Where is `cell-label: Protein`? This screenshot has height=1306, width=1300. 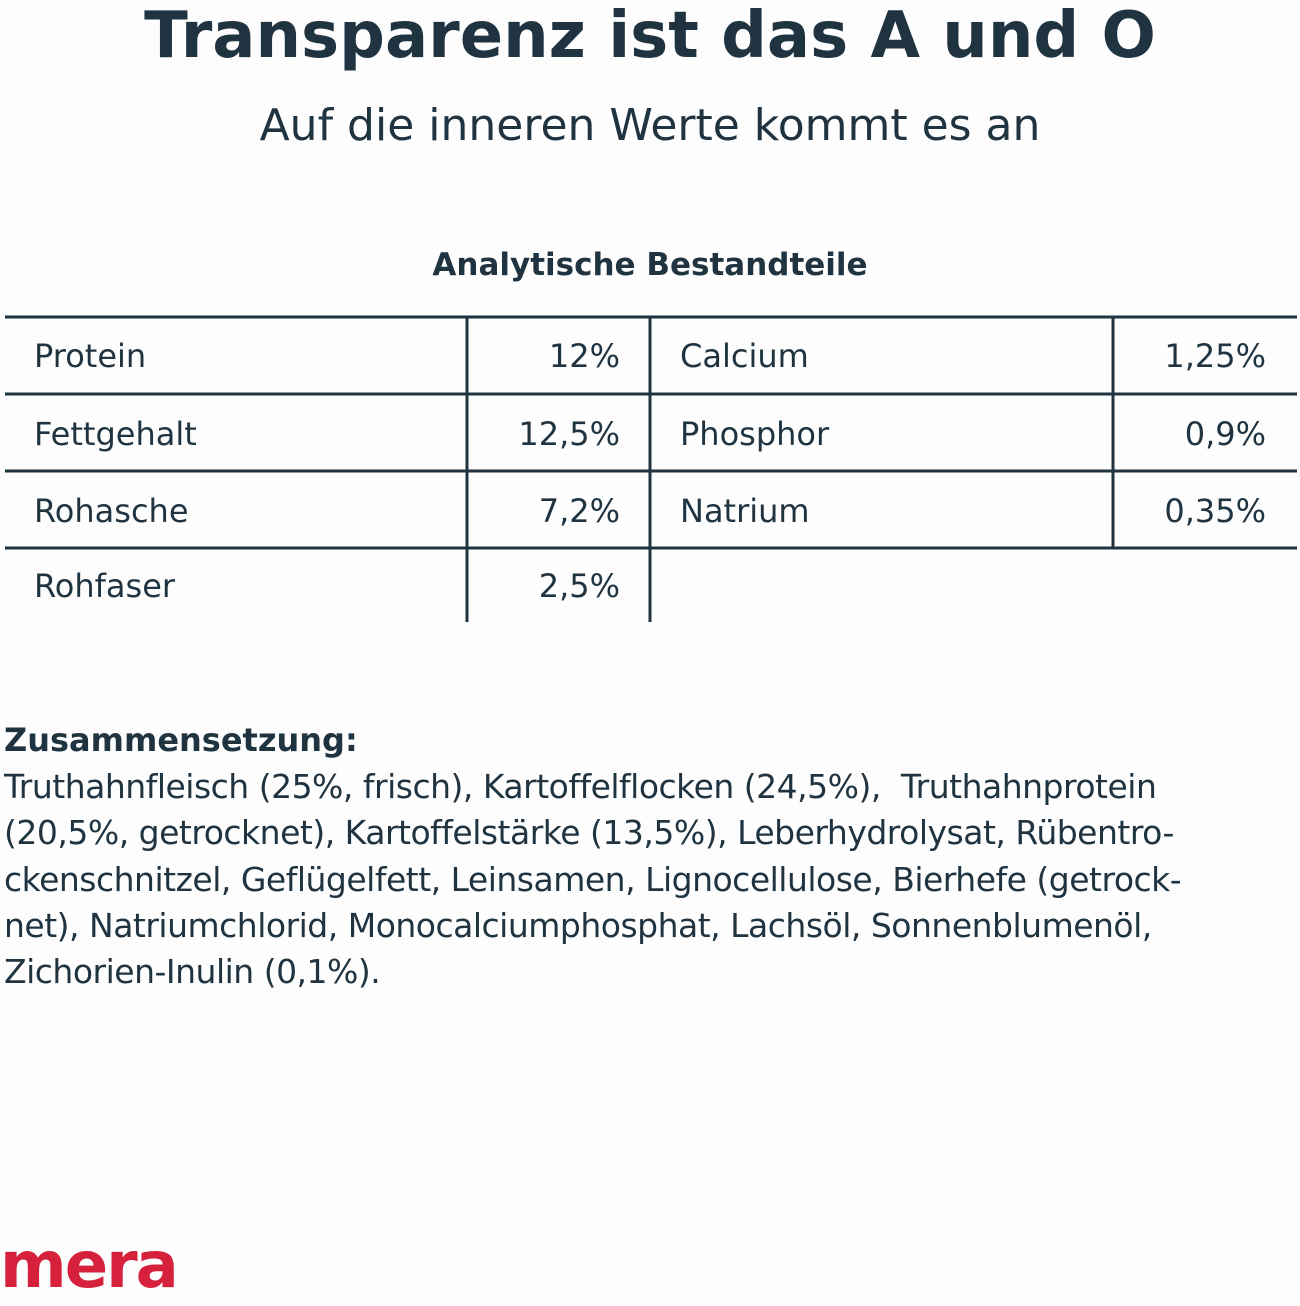 cell-label: Protein is located at coordinates (90, 356).